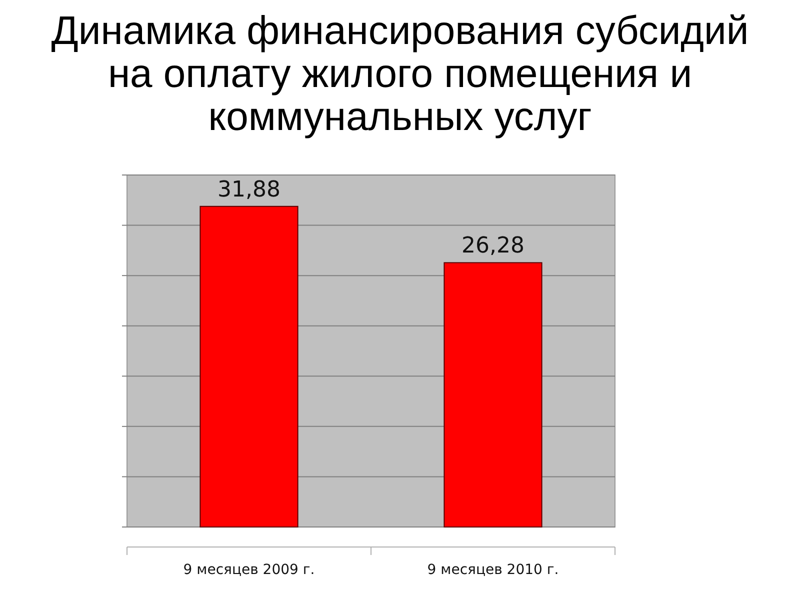  I want to click on data-label: 31,88, so click(249, 189).